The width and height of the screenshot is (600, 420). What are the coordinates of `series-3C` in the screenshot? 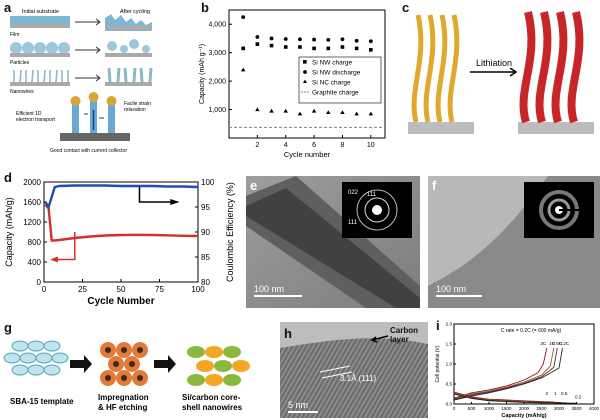 It's located at (500, 373).